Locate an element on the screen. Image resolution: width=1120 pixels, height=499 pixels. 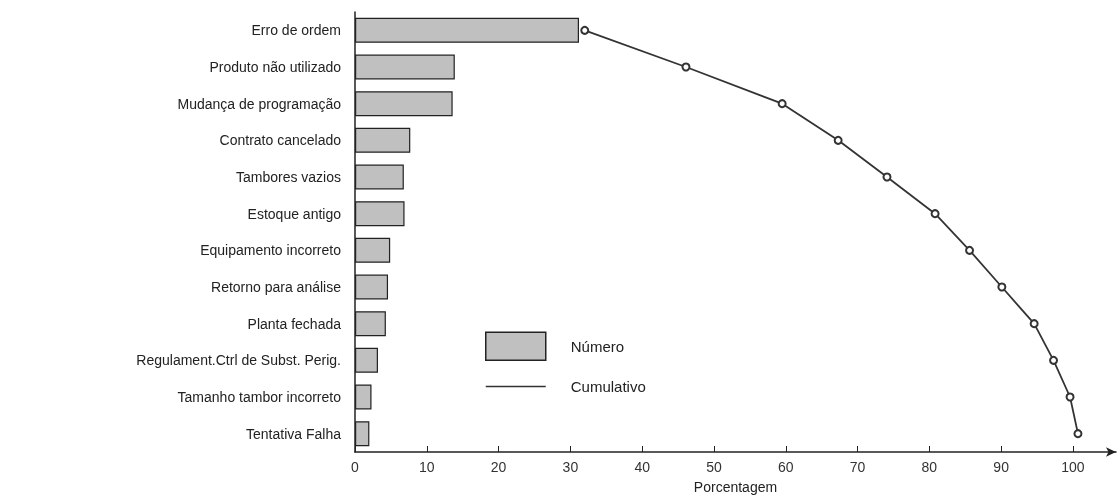
y-tick-label: Retorno para análise is located at coordinates (276, 287).